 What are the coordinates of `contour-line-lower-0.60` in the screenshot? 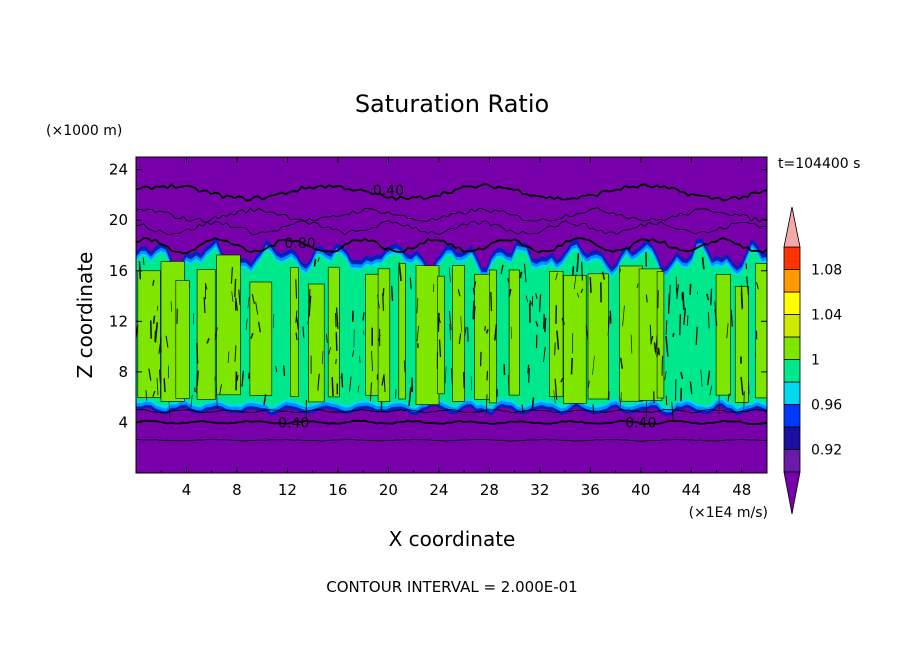 It's located at (451, 411).